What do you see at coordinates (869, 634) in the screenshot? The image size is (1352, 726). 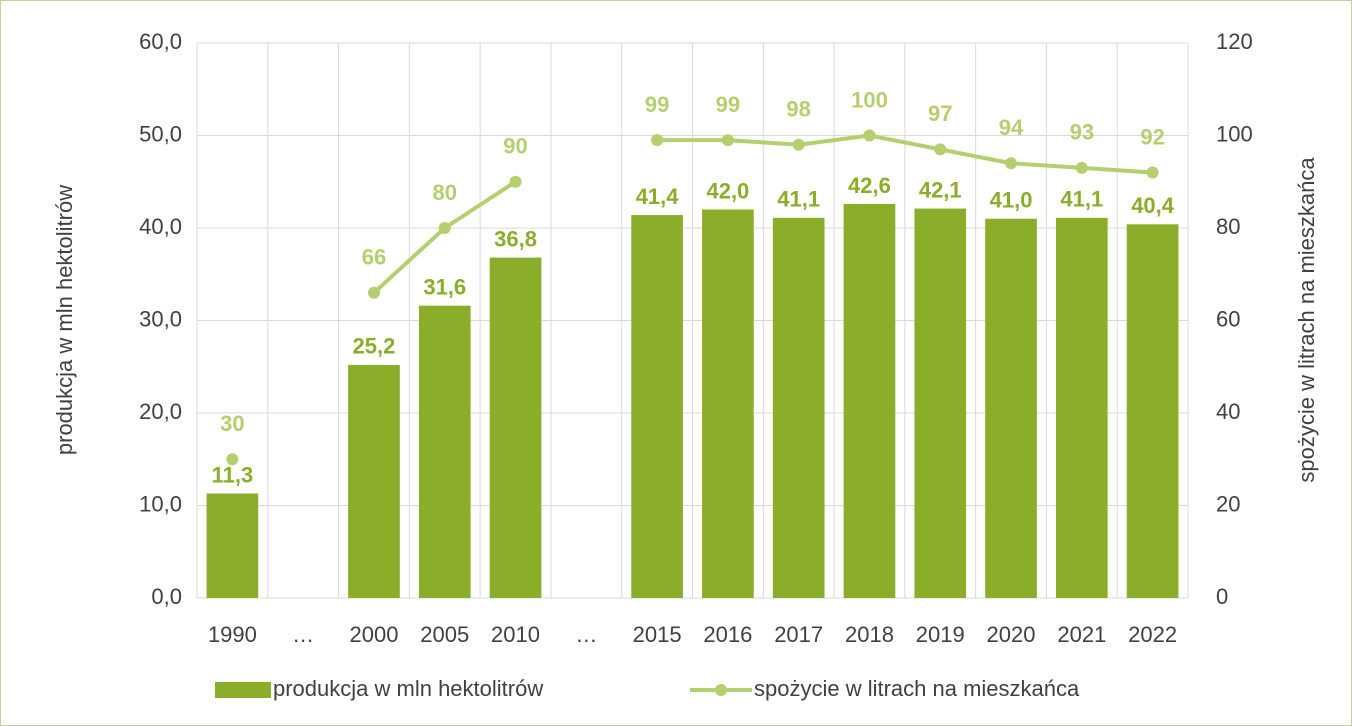 I see `x-tick-label: 2018` at bounding box center [869, 634].